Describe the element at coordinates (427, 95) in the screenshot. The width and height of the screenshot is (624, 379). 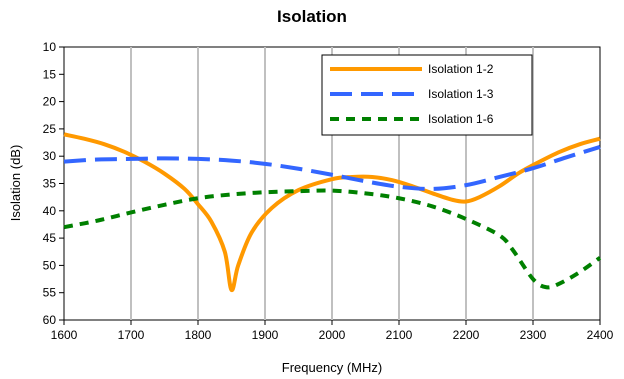
I see `legend: Isolation 1-2 Isolation 1-3 Isolation 1-6` at that location.